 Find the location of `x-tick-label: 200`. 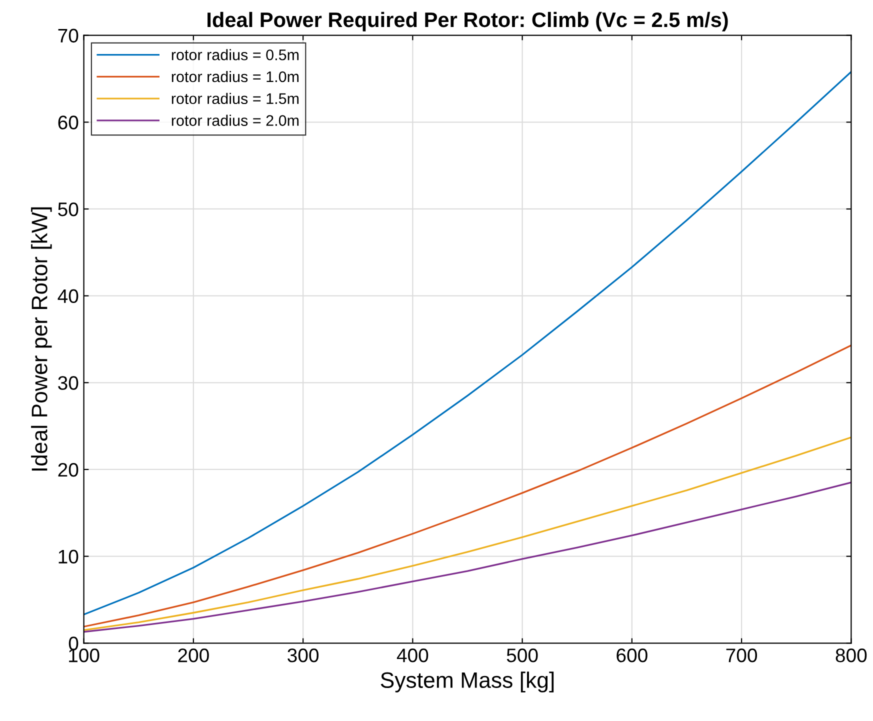

x-tick-label: 200 is located at coordinates (193, 655).